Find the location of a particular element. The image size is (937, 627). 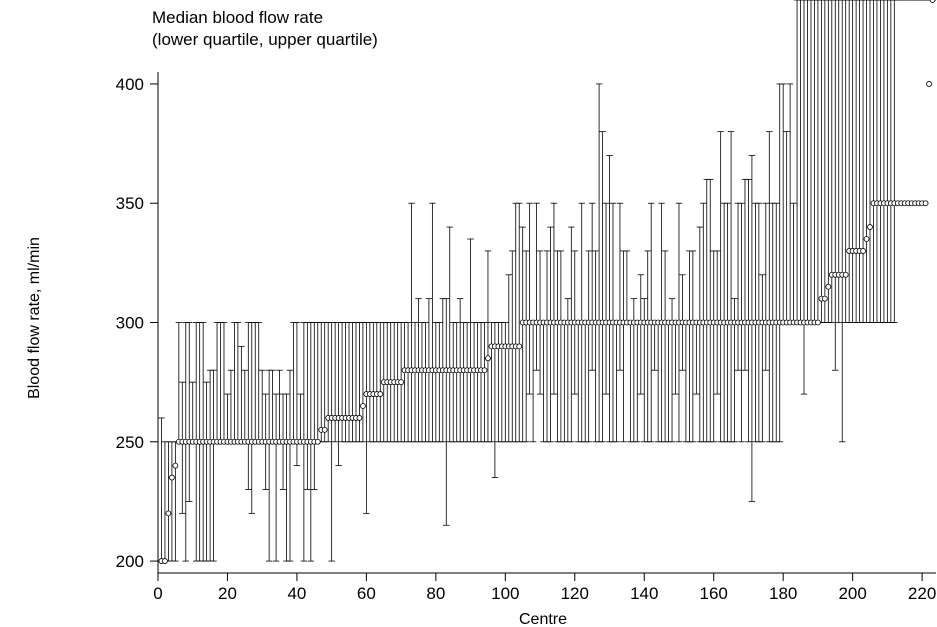

x-tick-label: 80 is located at coordinates (435, 593).